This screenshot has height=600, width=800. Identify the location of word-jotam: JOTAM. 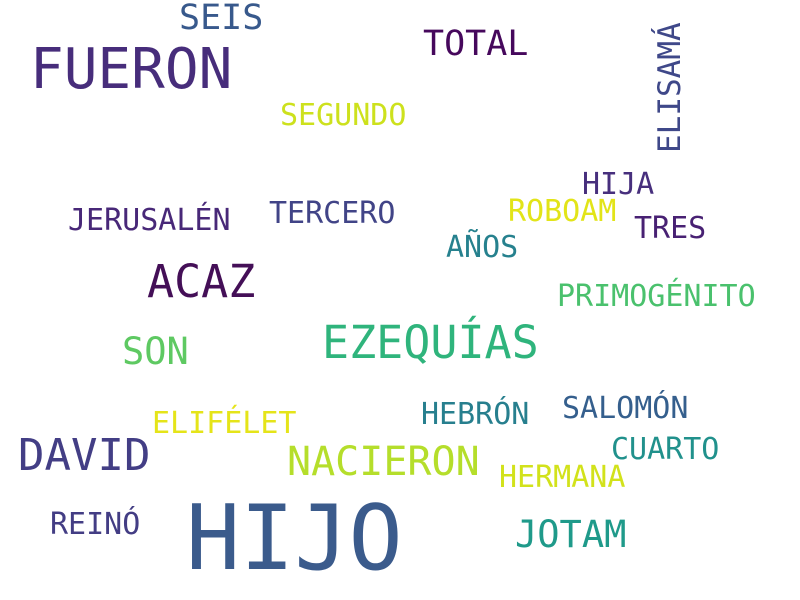
(571, 534).